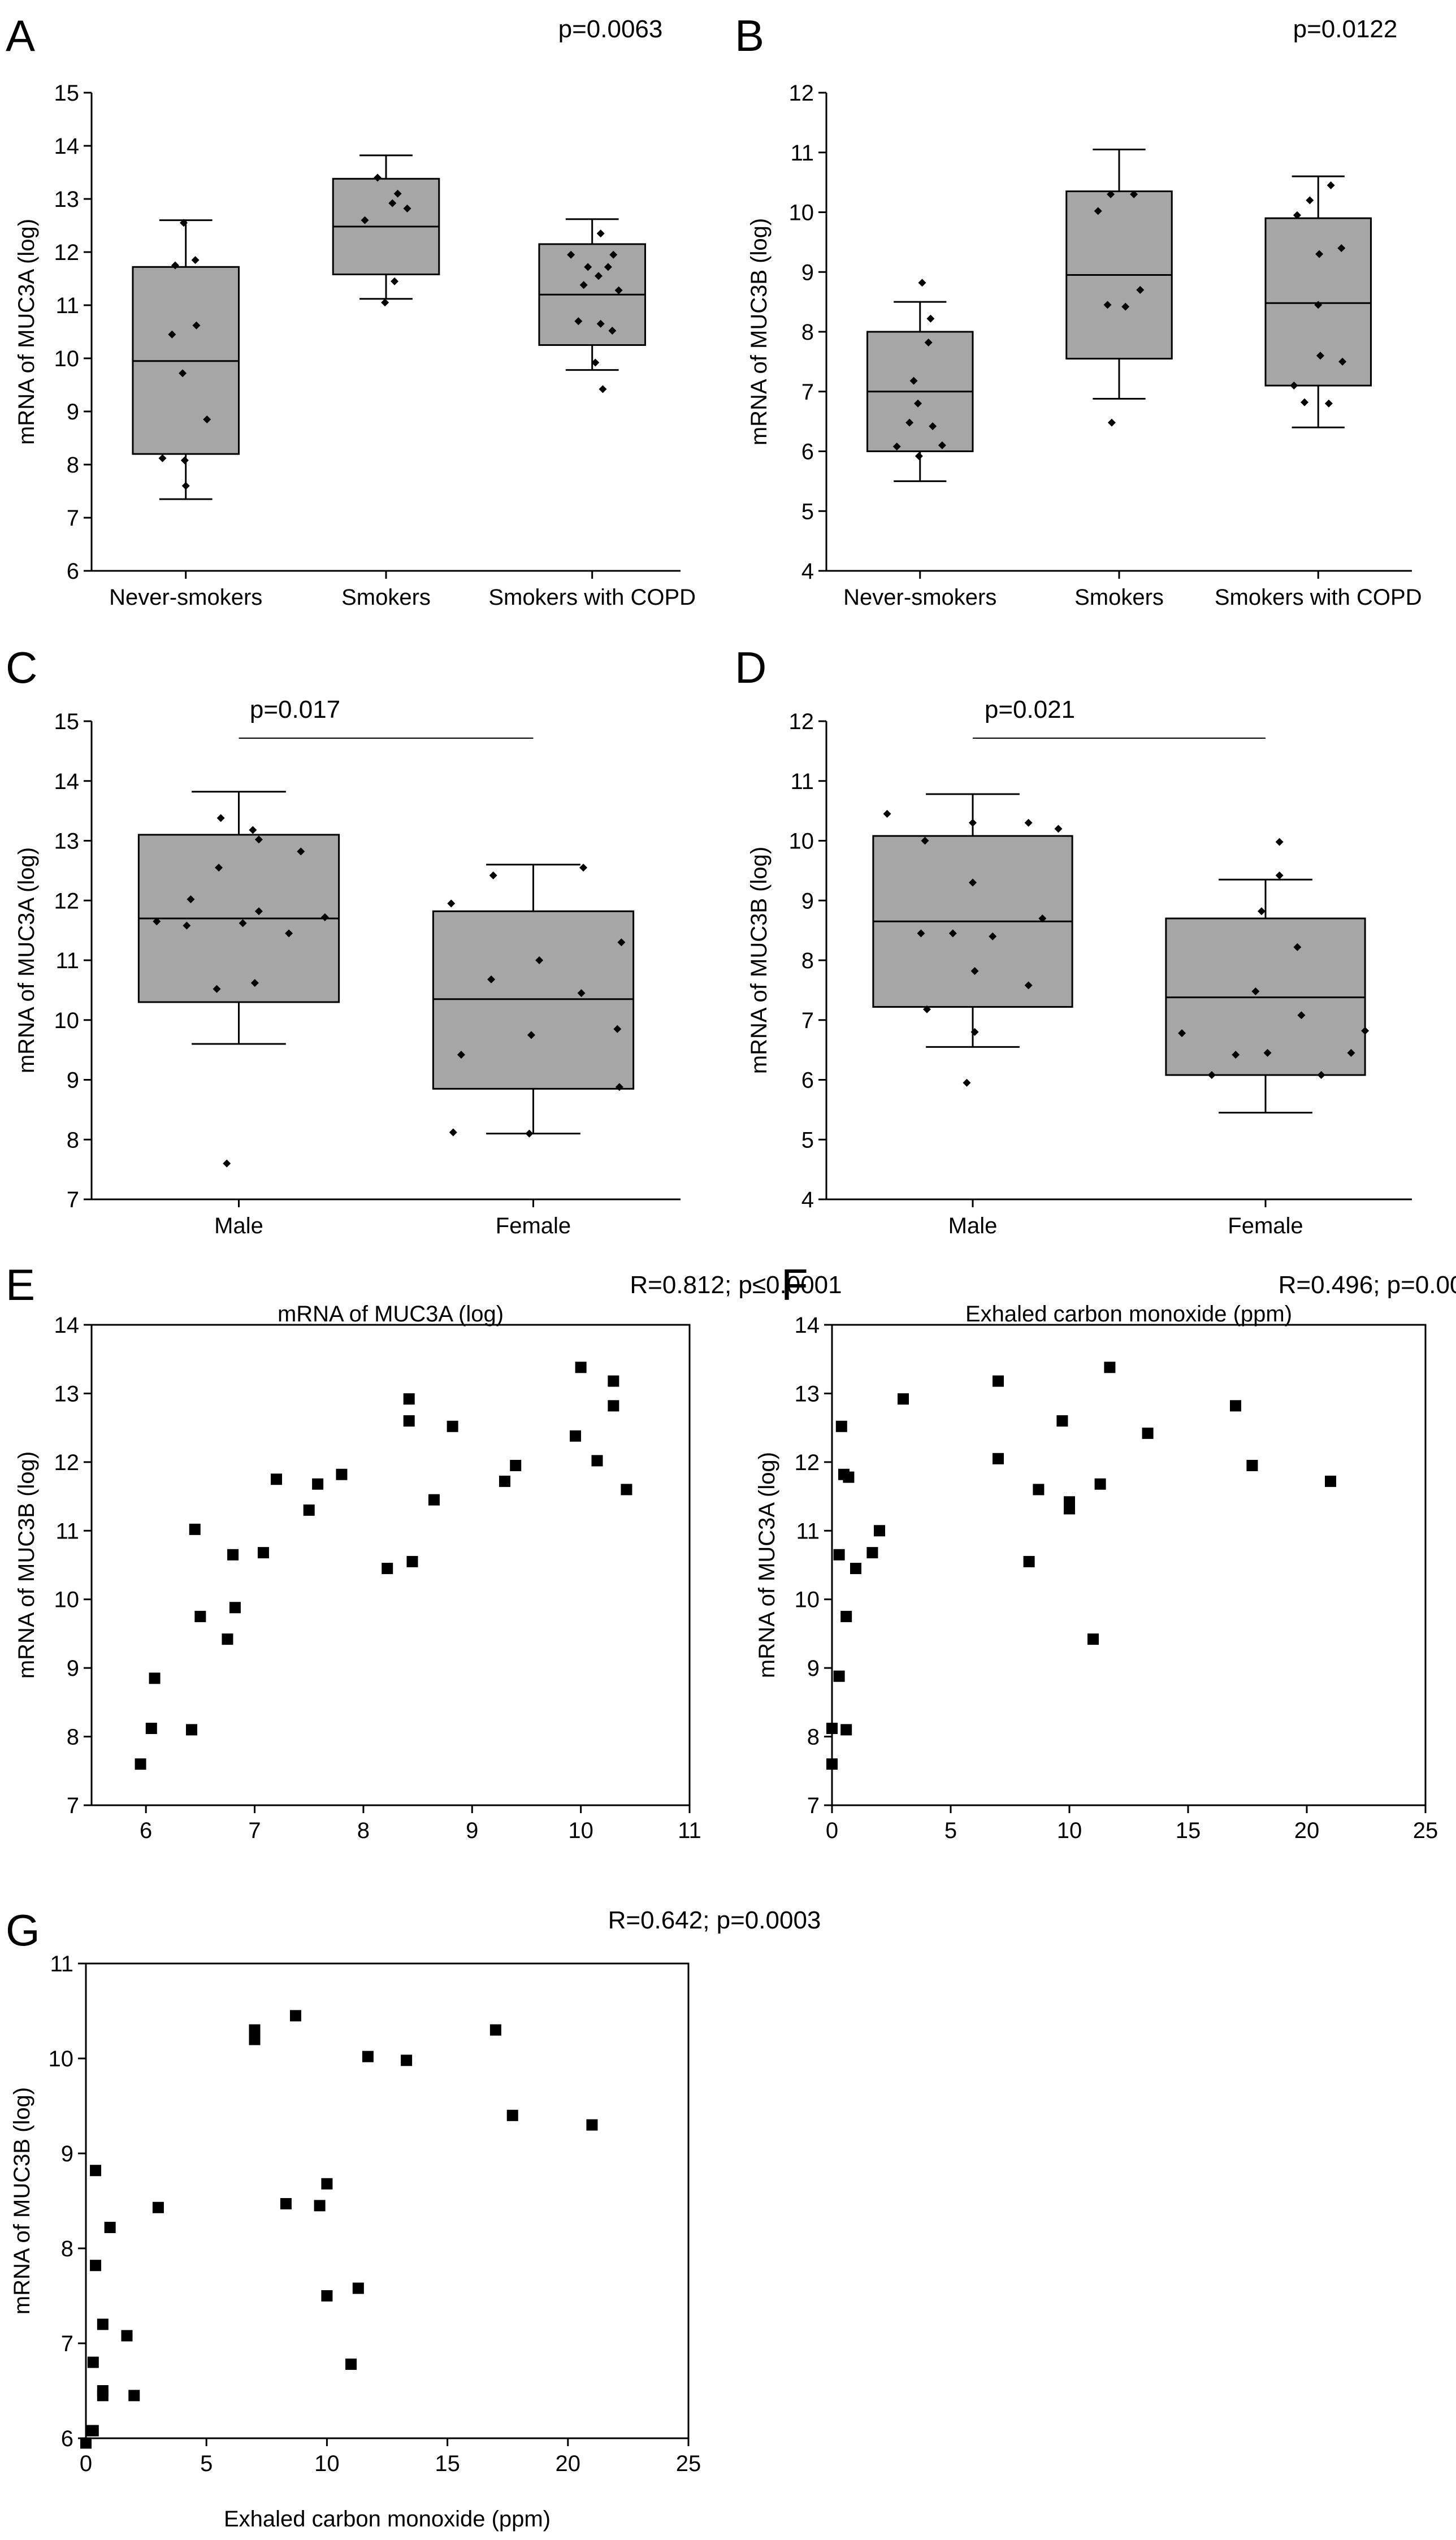 The image size is (1456, 2540). Describe the element at coordinates (67, 1600) in the screenshot. I see `panel-e-ytick-label: 10` at that location.